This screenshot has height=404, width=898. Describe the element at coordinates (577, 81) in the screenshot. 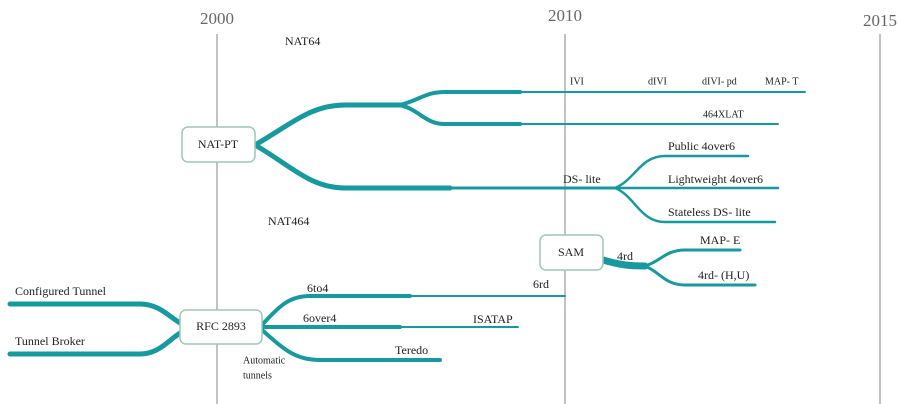

I see `label: IVI` at that location.